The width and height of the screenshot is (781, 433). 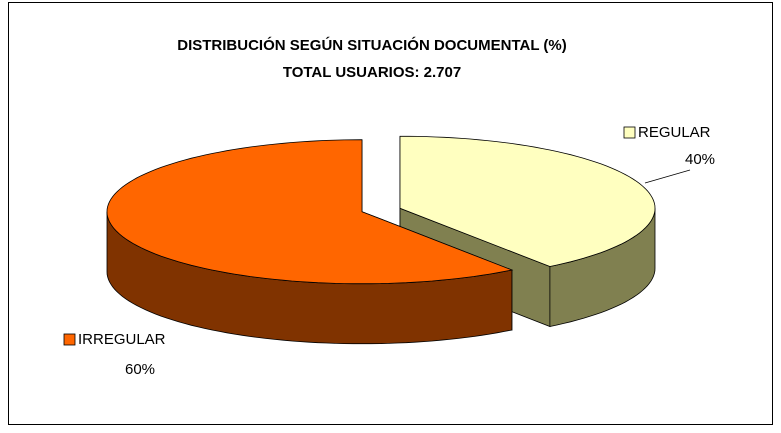 What do you see at coordinates (372, 72) in the screenshot?
I see `chart-subtitle: TOTAL USUARIOS: 2.707` at bounding box center [372, 72].